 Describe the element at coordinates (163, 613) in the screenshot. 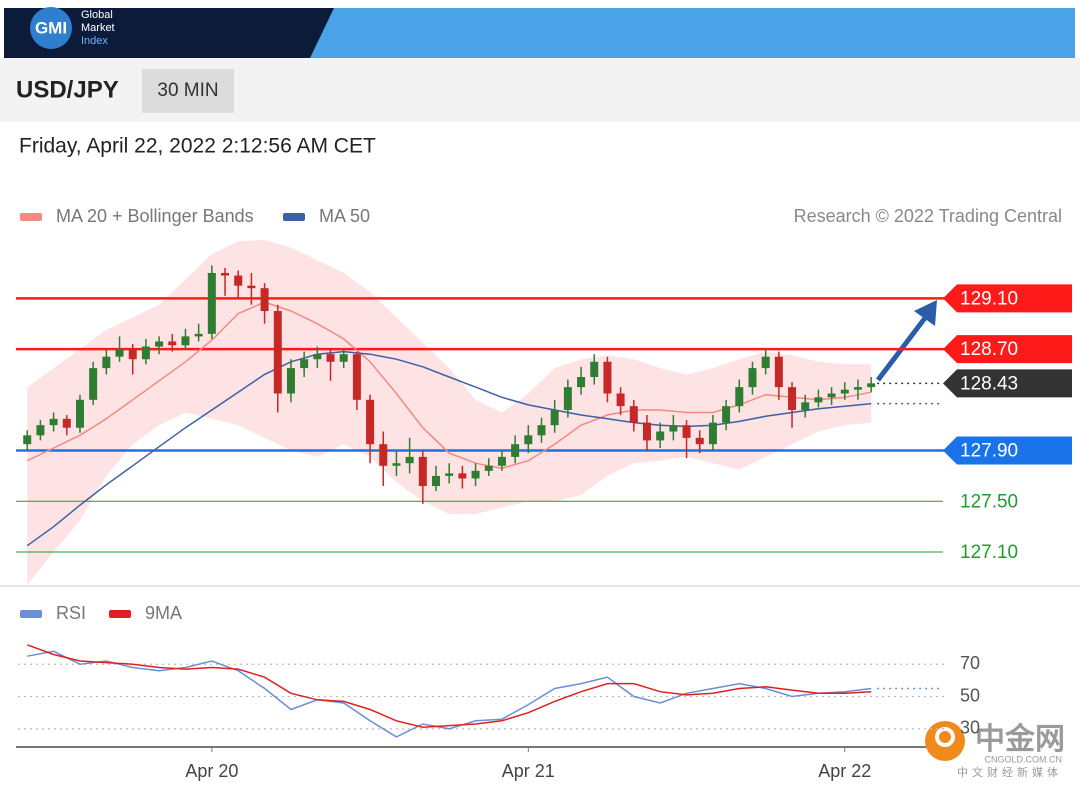

I see `legend-label: 9MA` at that location.